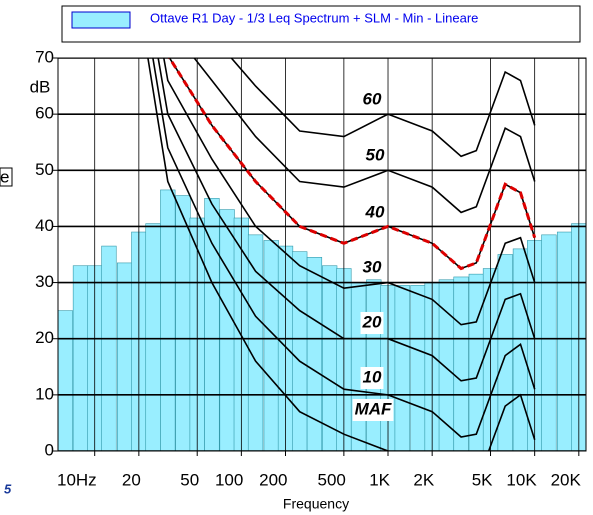  Describe the element at coordinates (40, 86) in the screenshot. I see `y-unit: dB` at that location.